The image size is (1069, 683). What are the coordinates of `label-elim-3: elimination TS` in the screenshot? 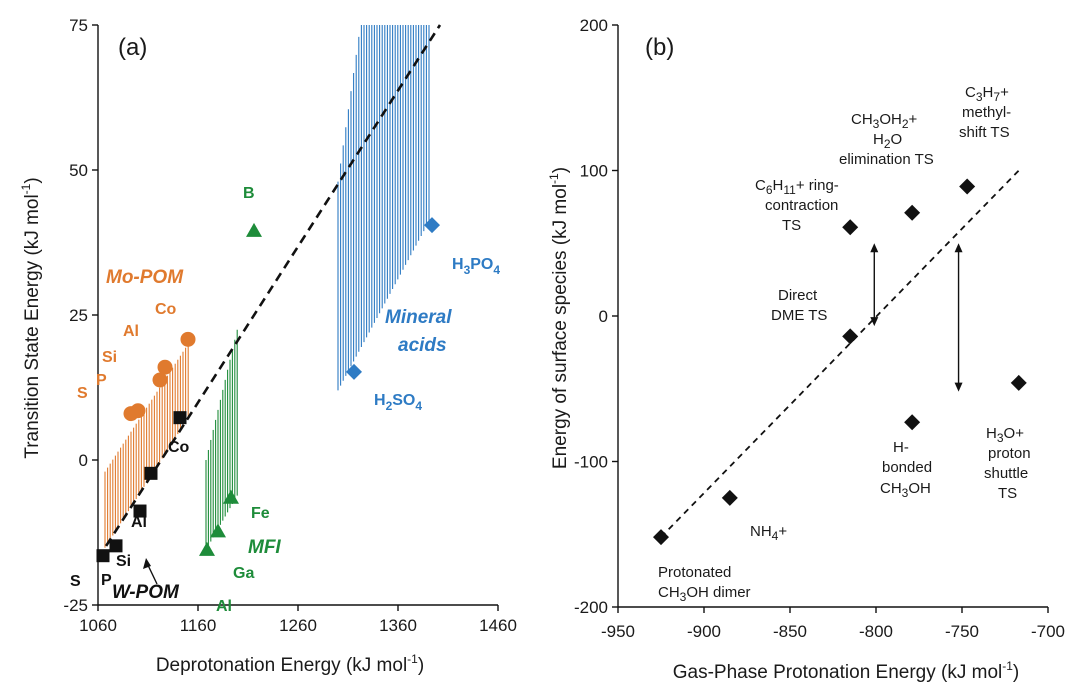 It's located at (886, 159).